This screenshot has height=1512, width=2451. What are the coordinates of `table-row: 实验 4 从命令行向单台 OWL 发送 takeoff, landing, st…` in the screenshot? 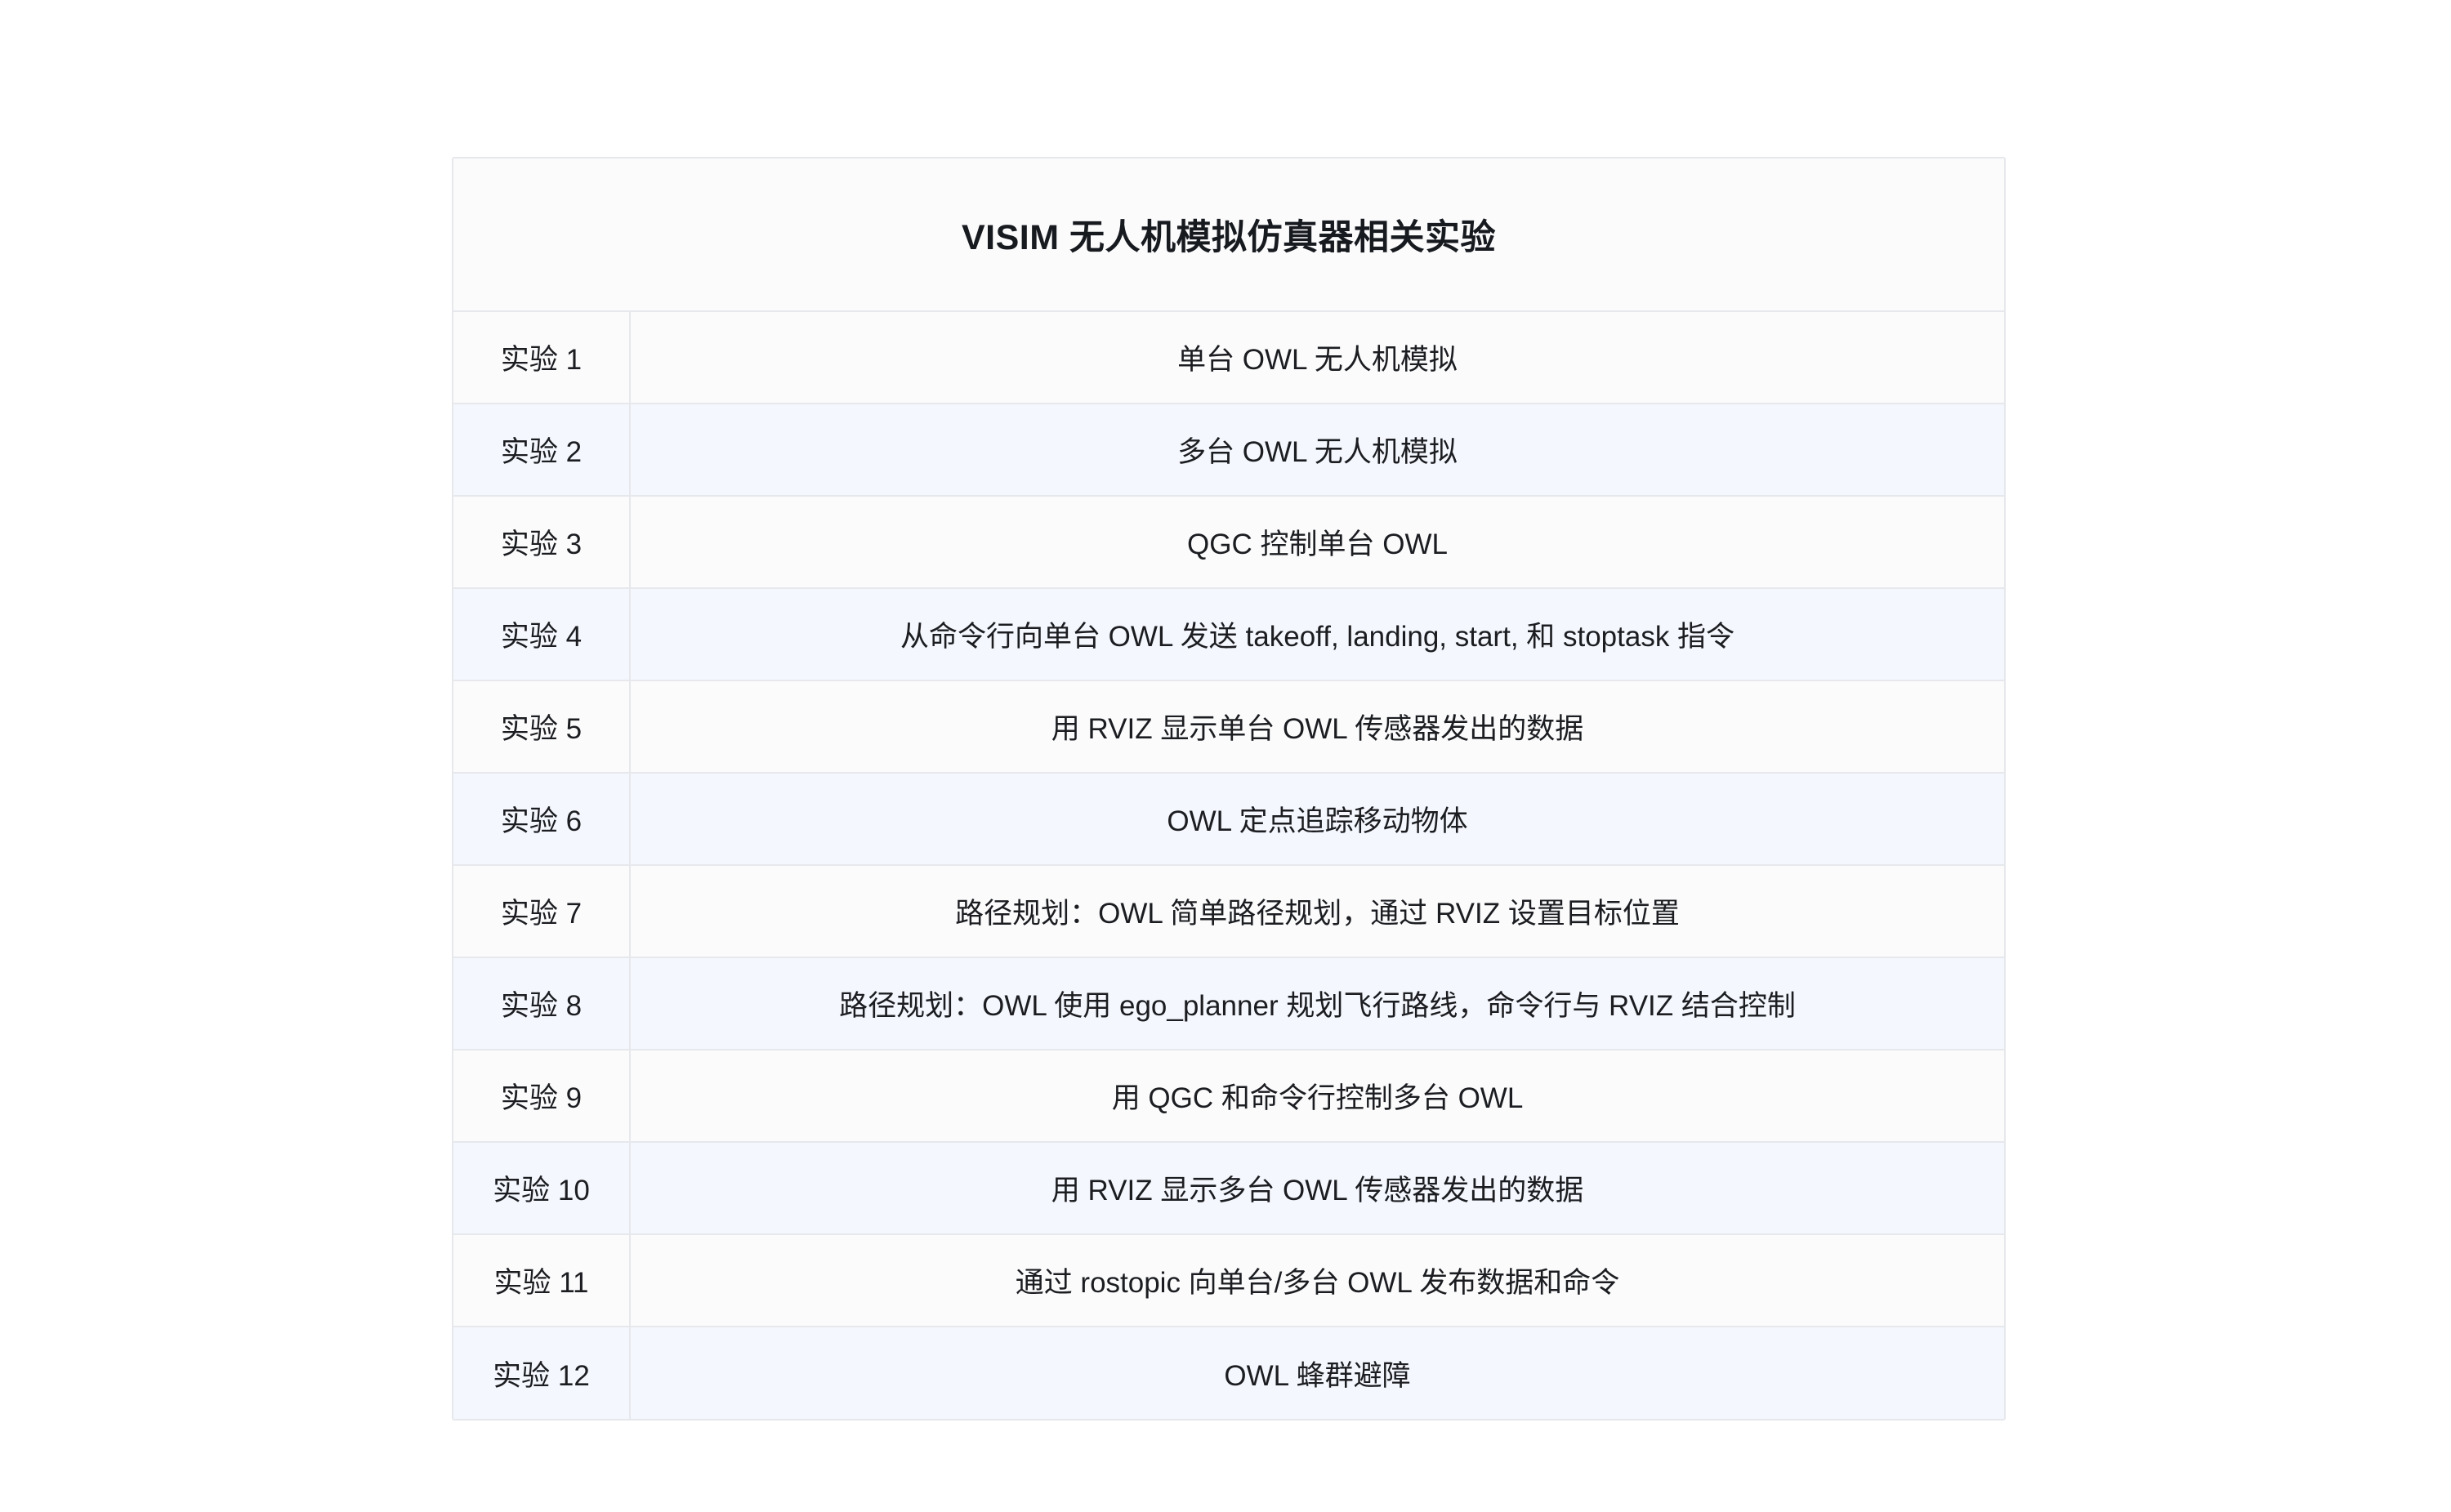 It's located at (1228, 634).